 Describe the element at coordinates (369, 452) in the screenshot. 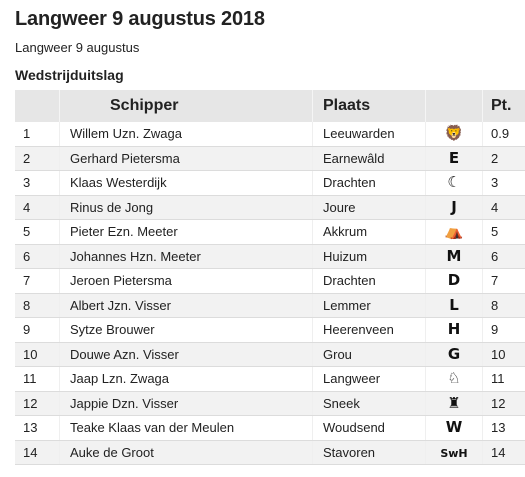

I see `cell-plaats: Stavoren` at that location.